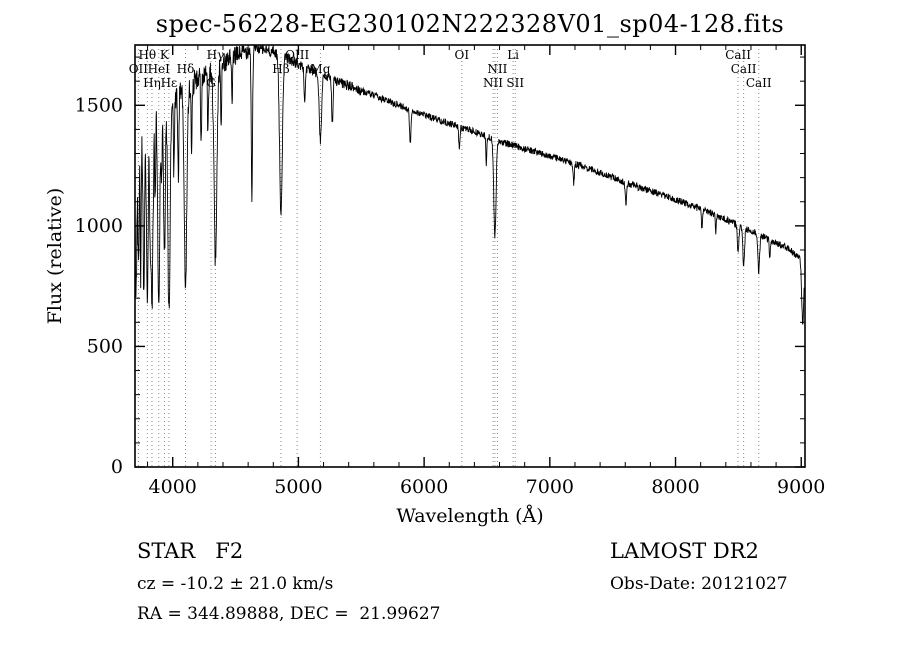 This screenshot has width=900, height=650. Describe the element at coordinates (105, 346) in the screenshot. I see `y-tick-label: 500` at that location.